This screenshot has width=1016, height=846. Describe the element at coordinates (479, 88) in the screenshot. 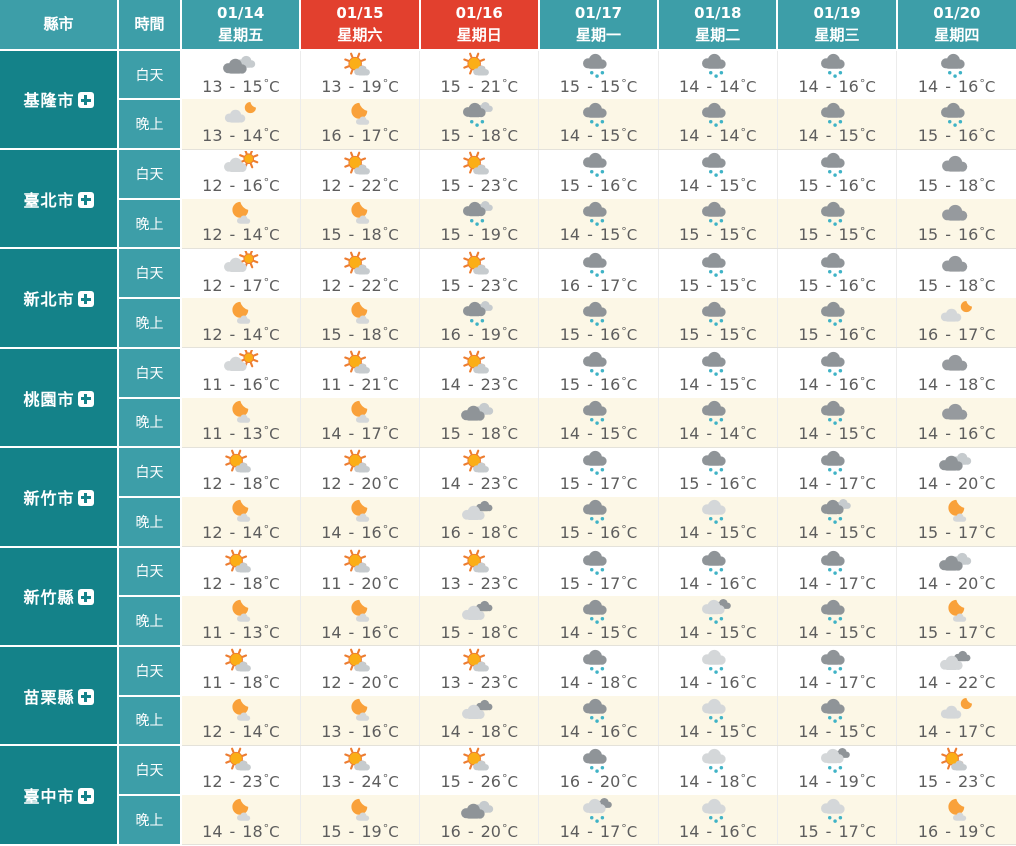

I see `temperature-range: 15-21°C` at that location.